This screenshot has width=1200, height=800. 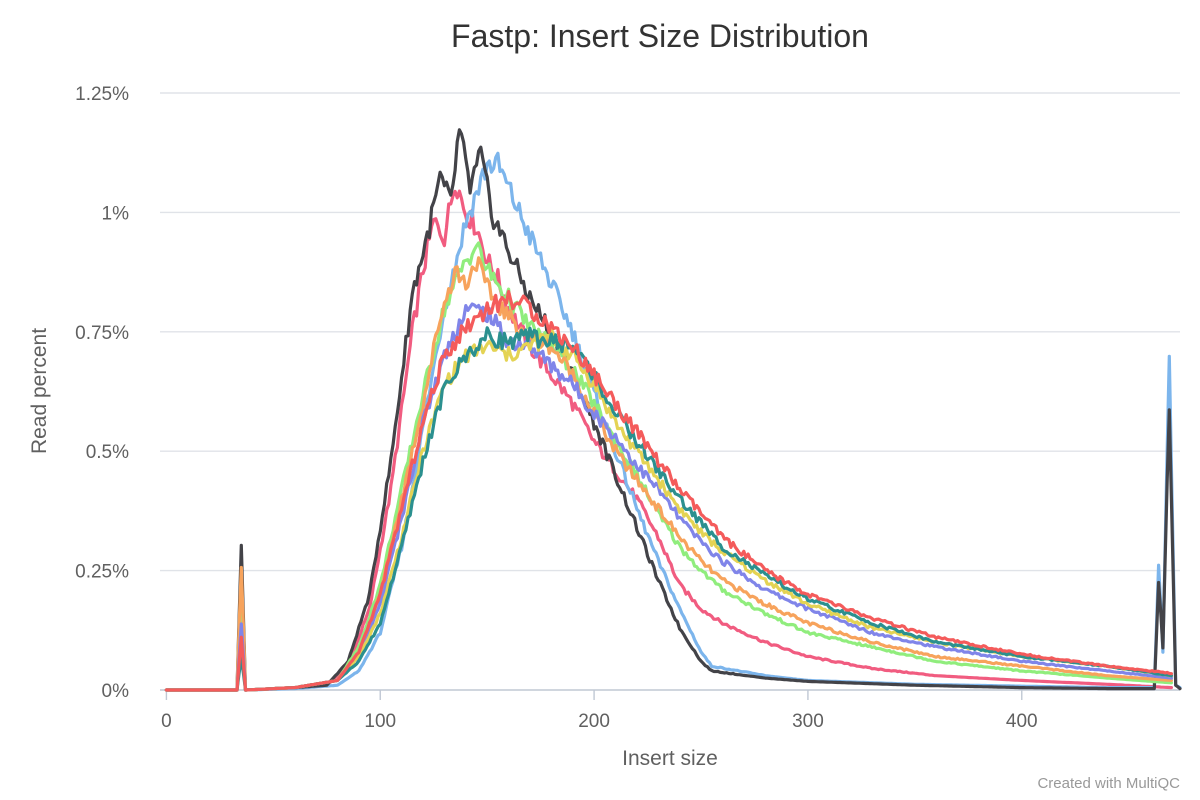 I want to click on y-tick-label: 0.25%, so click(x=102, y=572).